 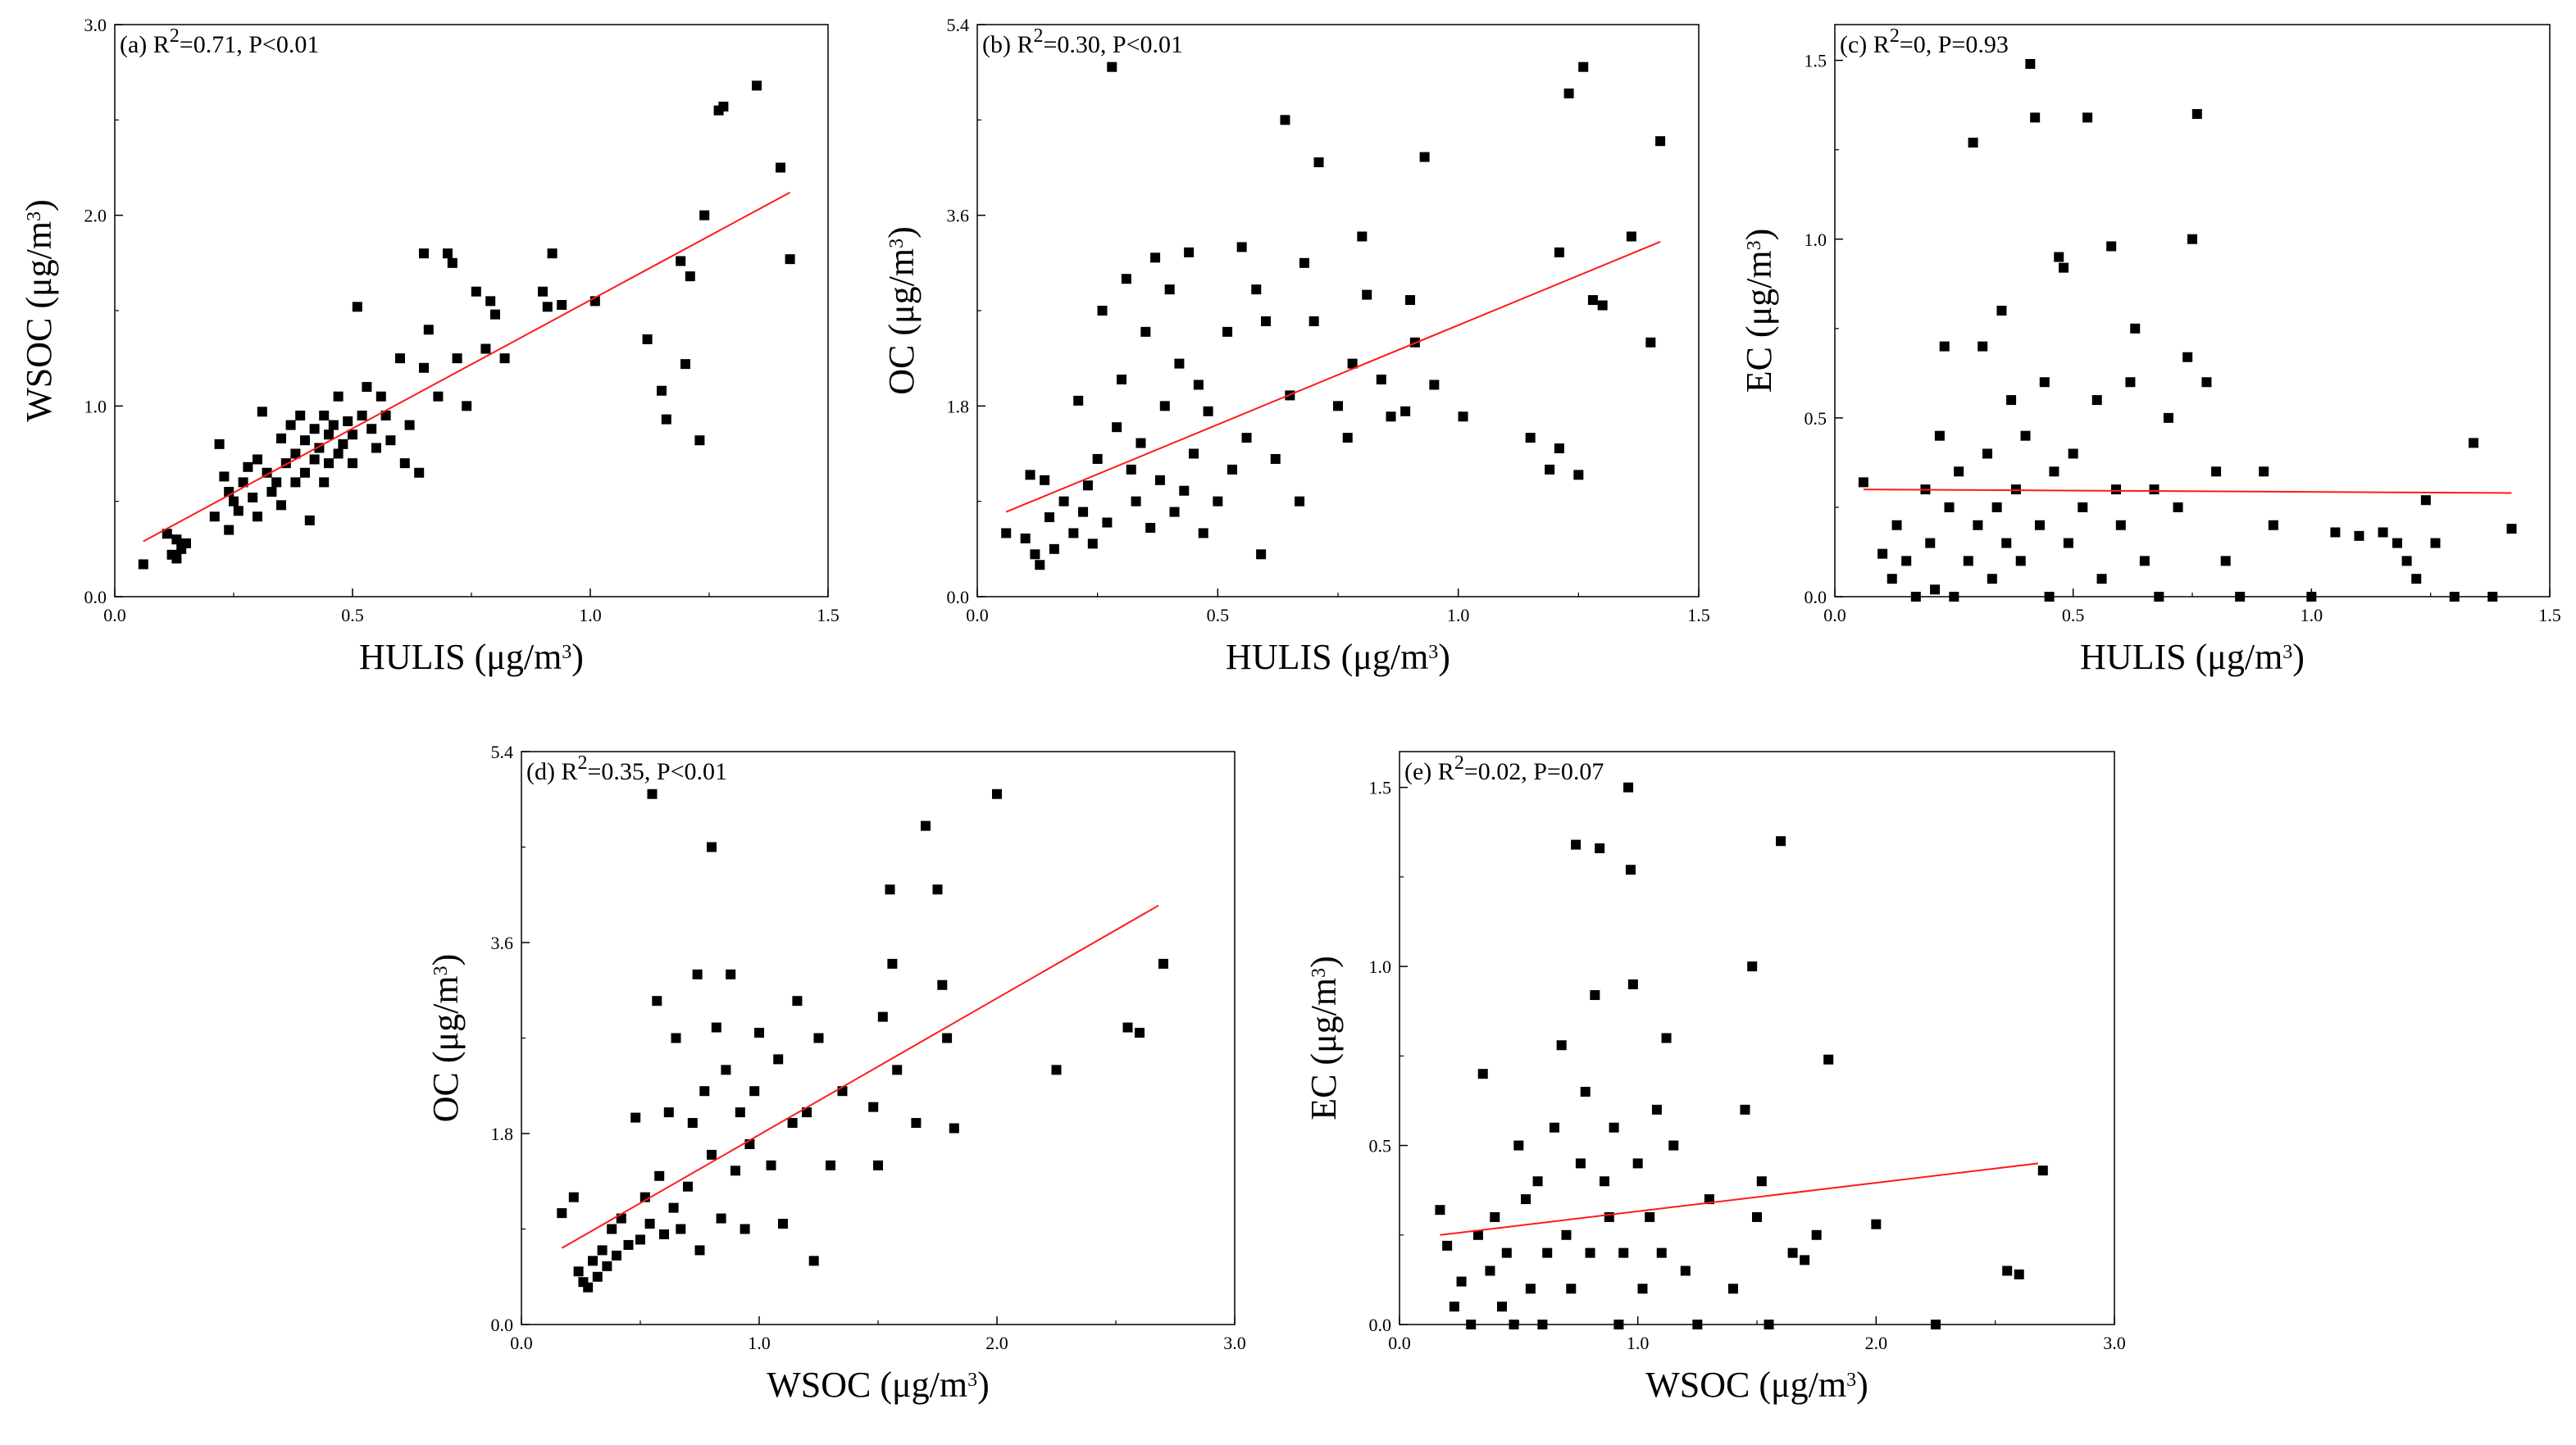 What do you see at coordinates (958, 406) in the screenshot?
I see `y-tick-label: 1.8` at bounding box center [958, 406].